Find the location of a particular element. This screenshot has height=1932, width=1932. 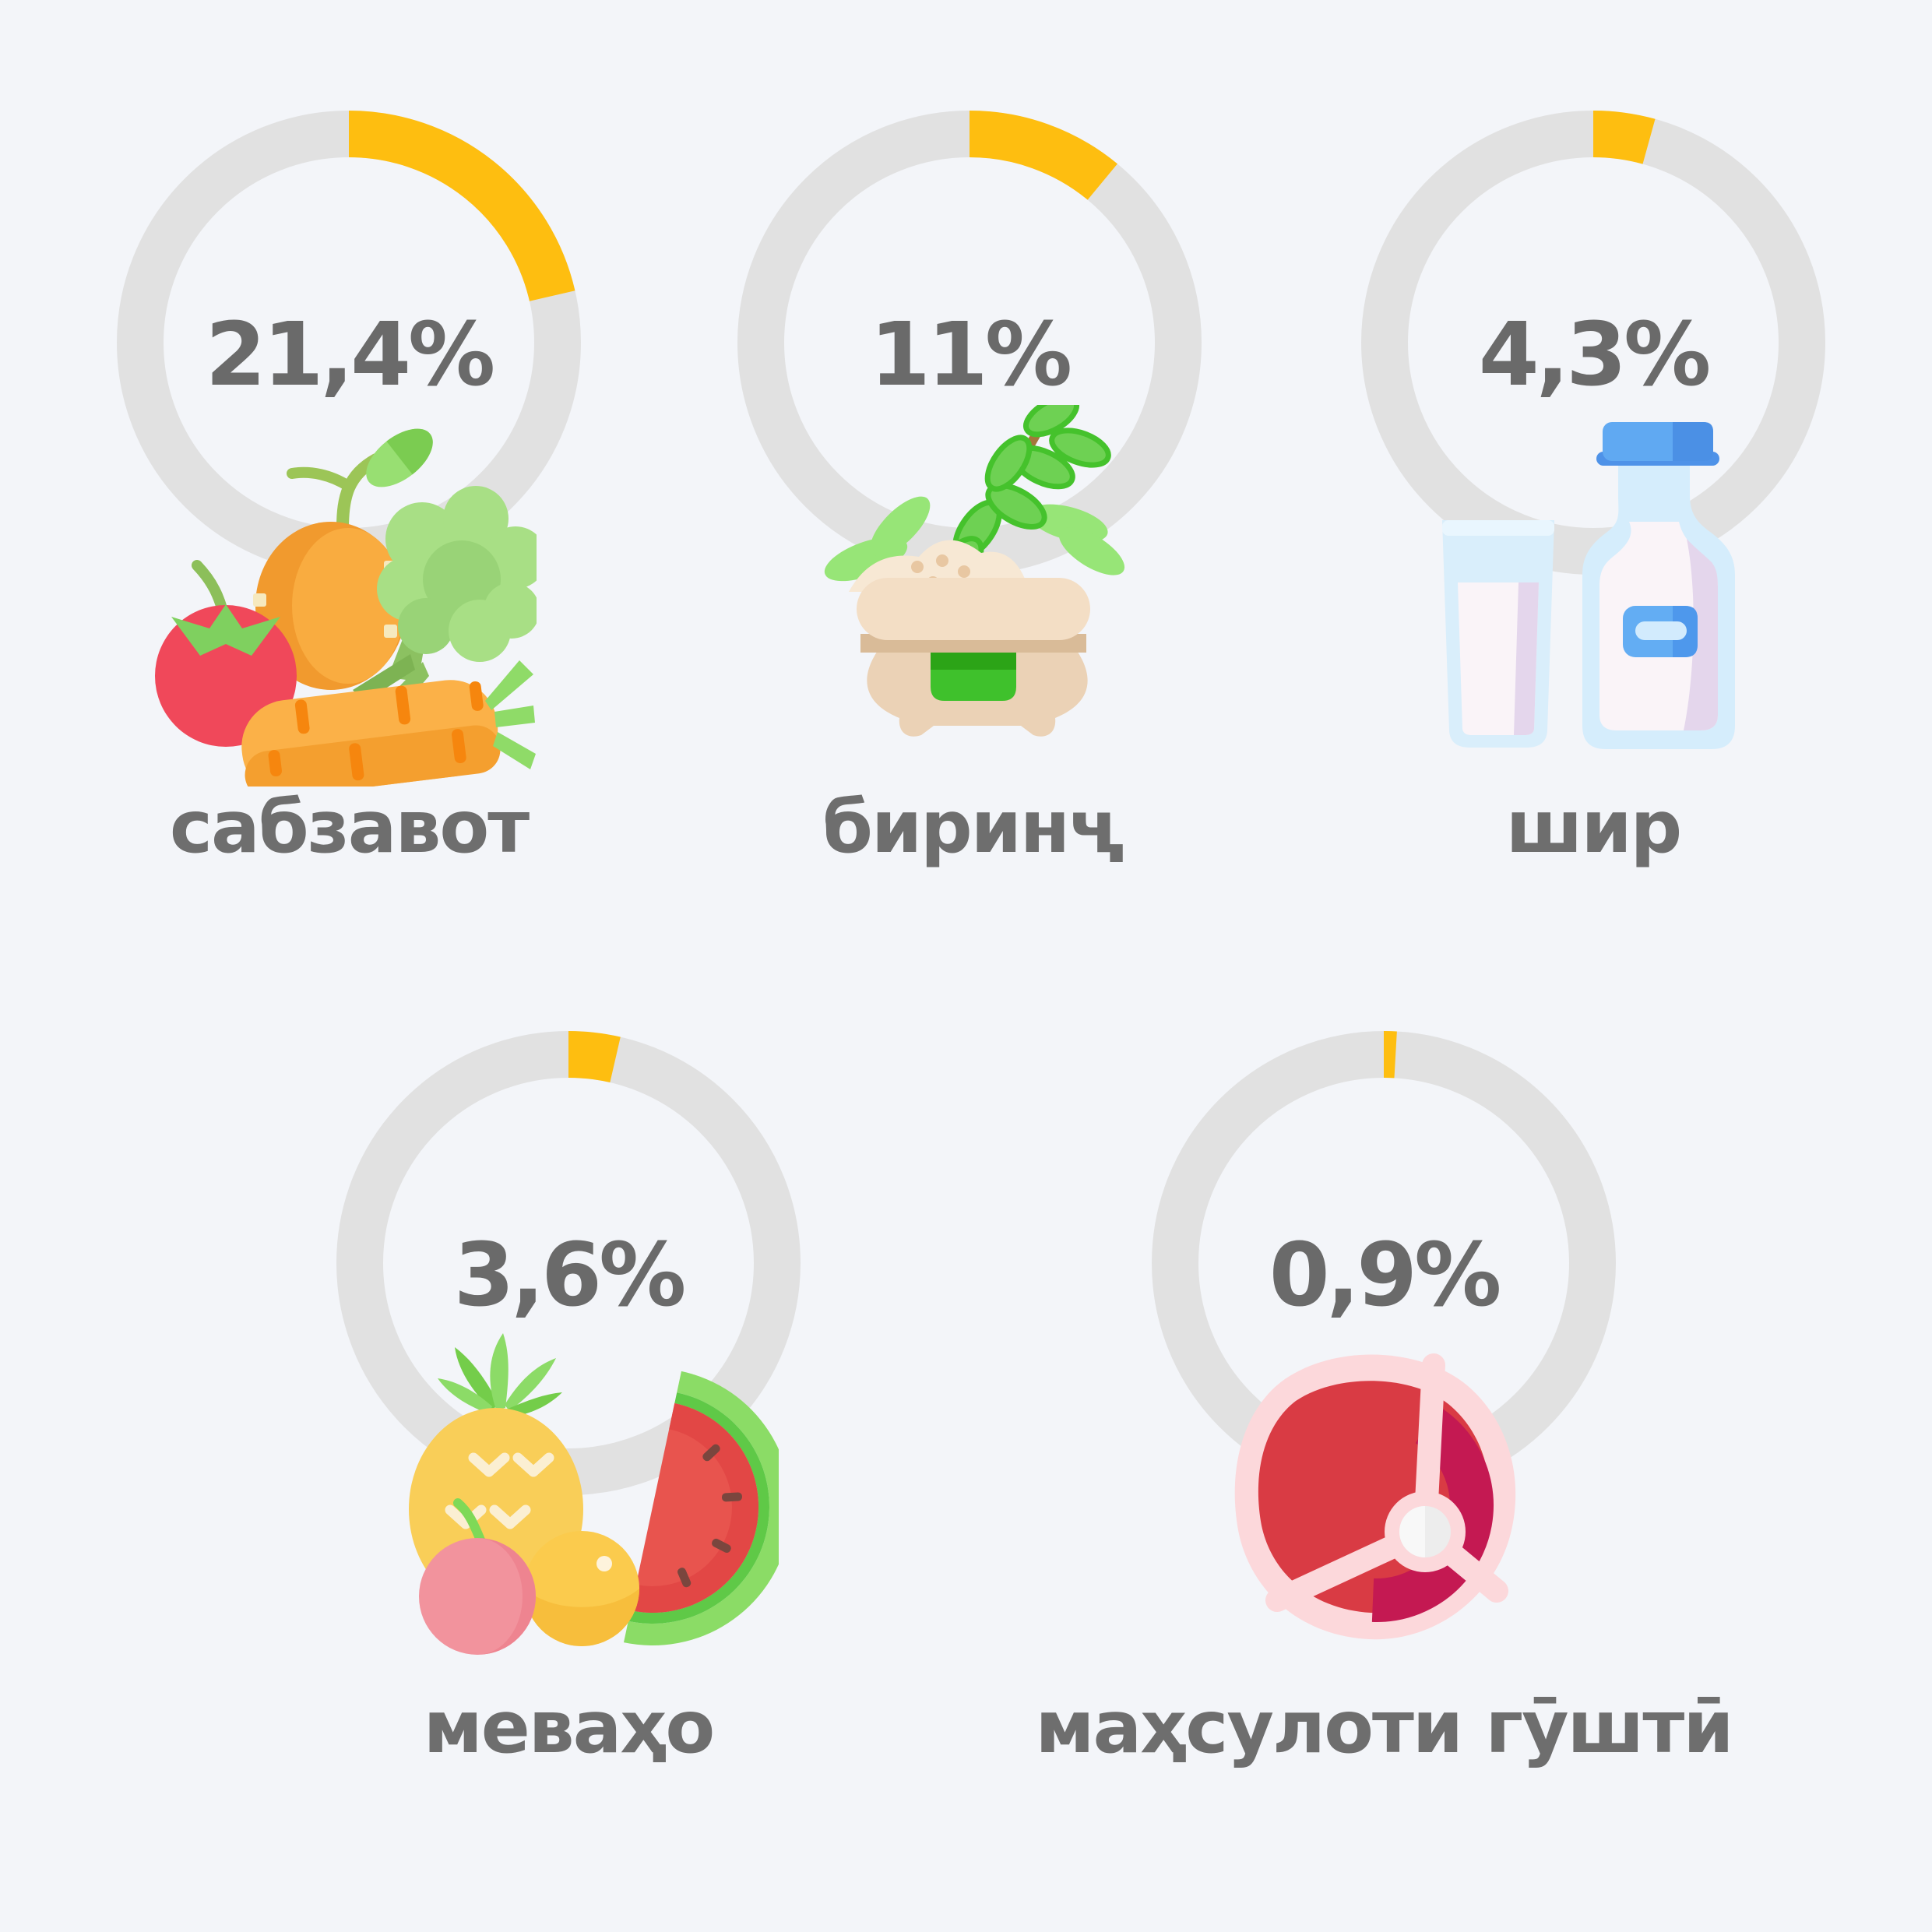

gauge-card-milk: 4,3% шир is located at coordinates (1593, 529).